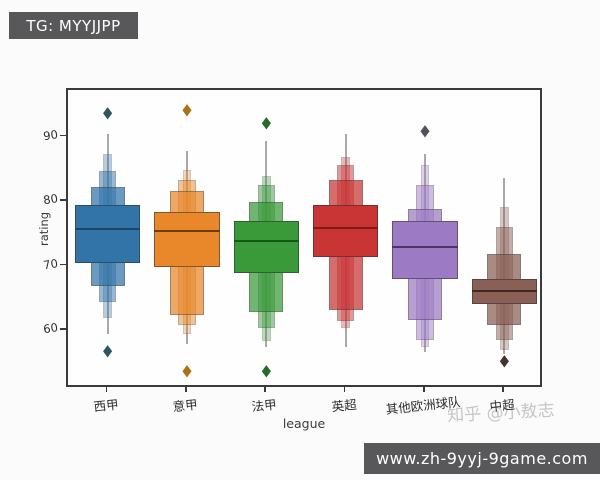  What do you see at coordinates (502, 405) in the screenshot?
I see `x-tick-label-中超: 中超` at bounding box center [502, 405].